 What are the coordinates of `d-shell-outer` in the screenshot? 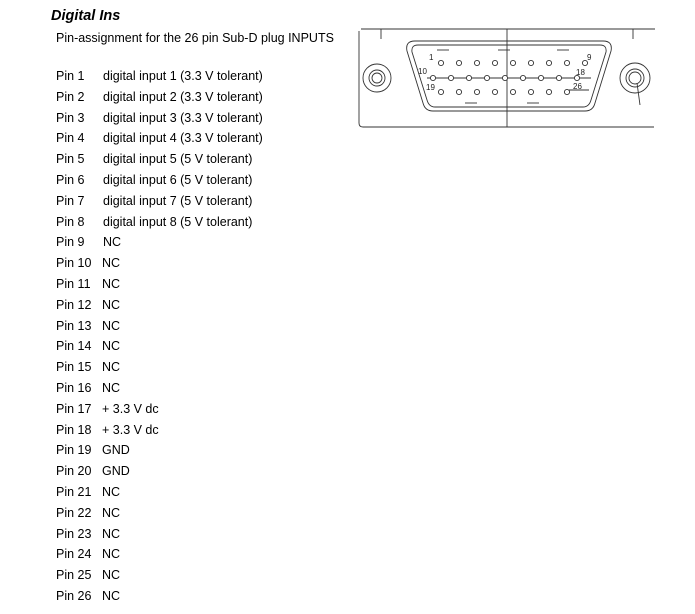 It's located at (509, 76).